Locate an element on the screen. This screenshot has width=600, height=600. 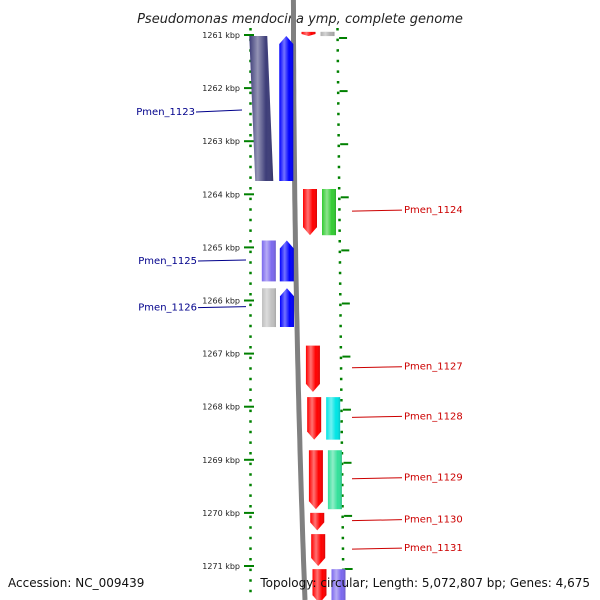
backbone is located at coordinates (299, 300).